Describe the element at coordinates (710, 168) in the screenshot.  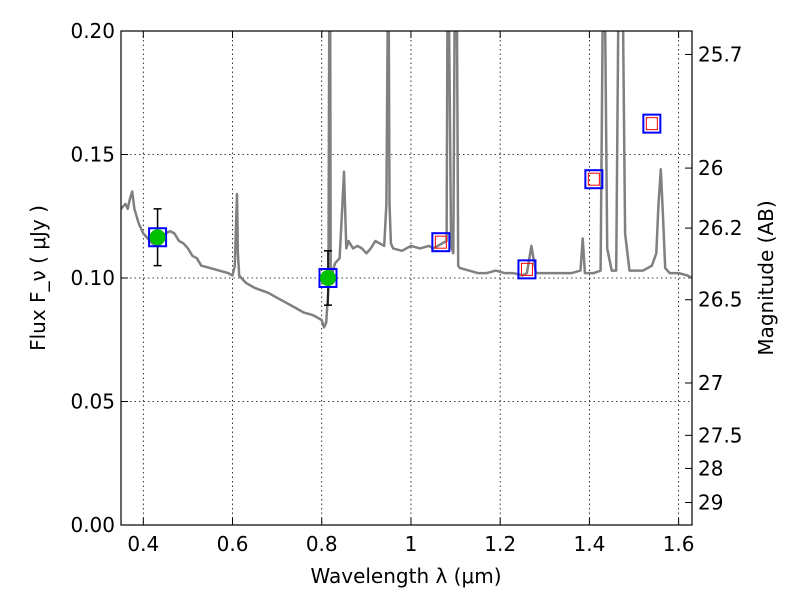
I see `right-tick-label: 26` at that location.